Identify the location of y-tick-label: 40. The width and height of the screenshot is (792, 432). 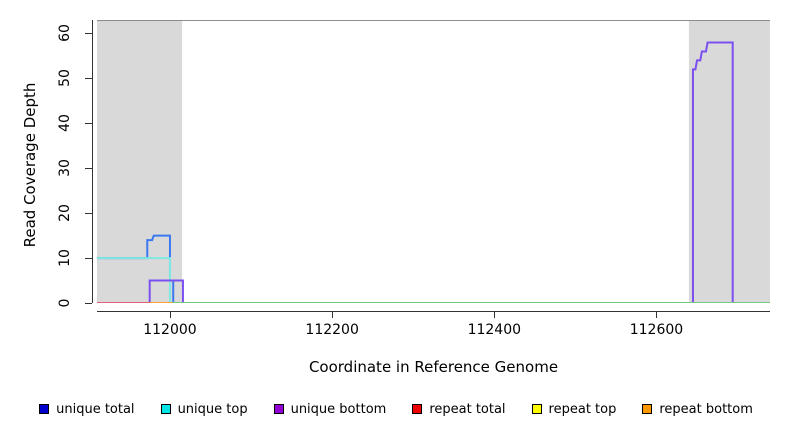
(65, 123).